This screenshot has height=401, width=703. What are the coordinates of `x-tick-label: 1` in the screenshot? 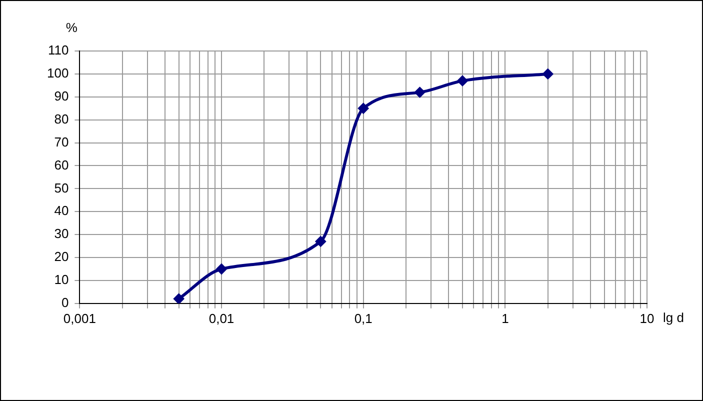 It's located at (505, 318).